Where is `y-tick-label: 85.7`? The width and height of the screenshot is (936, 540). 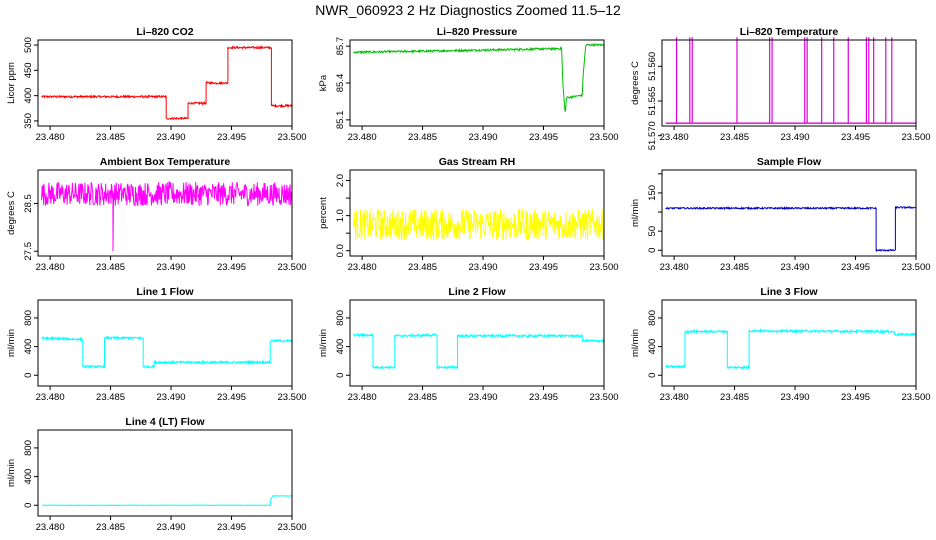 y-tick-label: 85.7 is located at coordinates (340, 46).